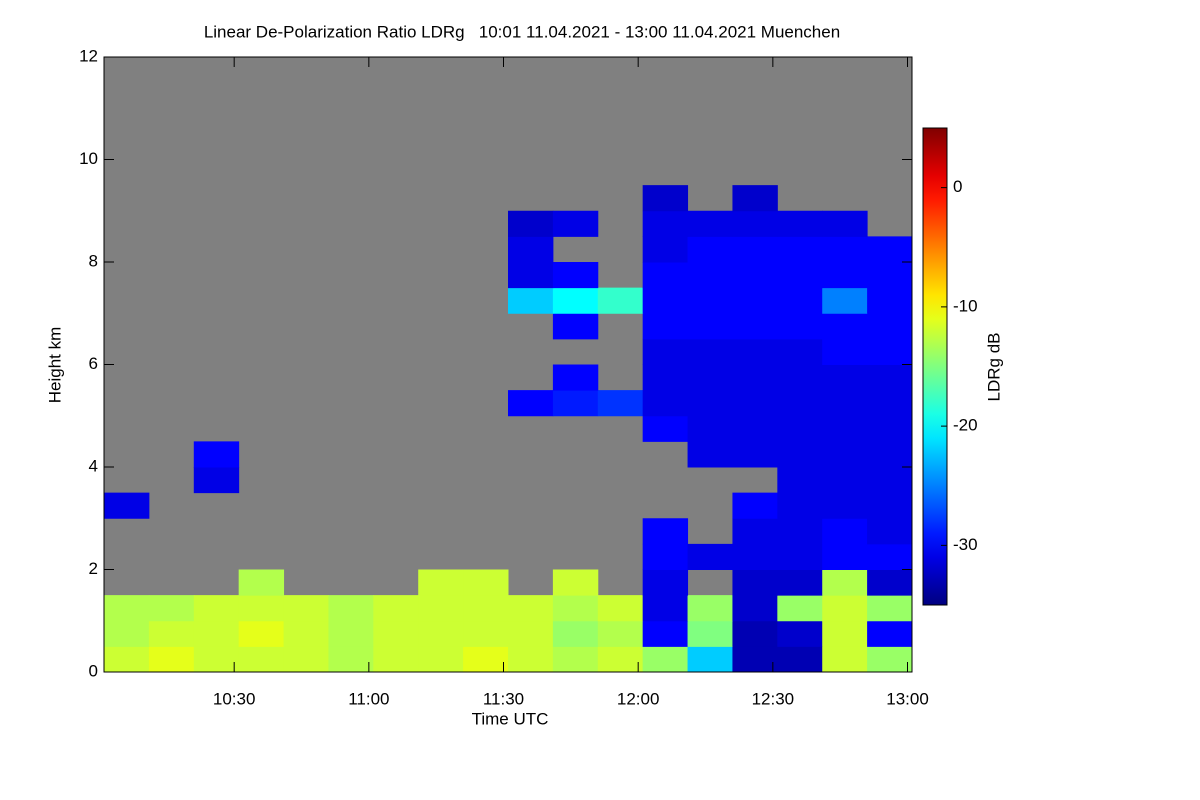 The width and height of the screenshot is (1200, 800). I want to click on y-tick-label: 8, so click(93, 260).